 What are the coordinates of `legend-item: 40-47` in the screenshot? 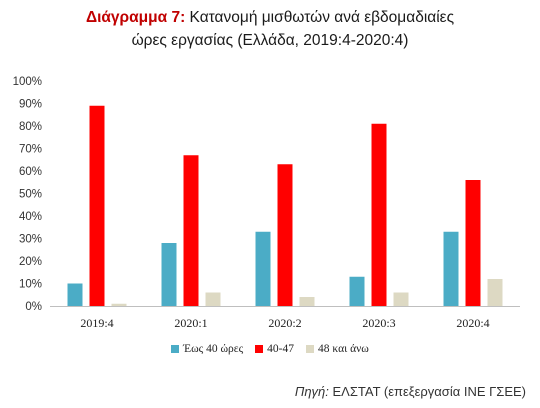 It's located at (274, 349).